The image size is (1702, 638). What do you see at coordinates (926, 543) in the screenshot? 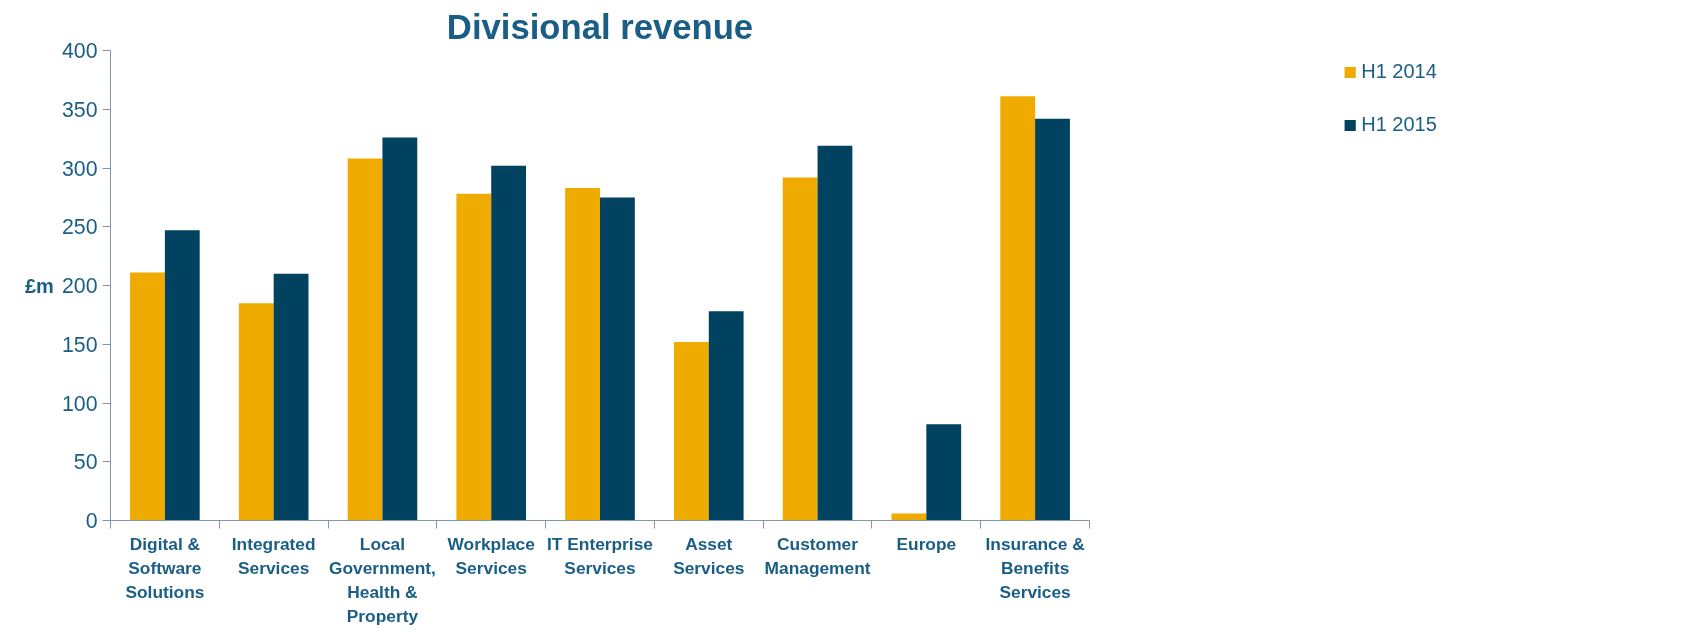
I see `x-tick-label: Europe` at bounding box center [926, 543].